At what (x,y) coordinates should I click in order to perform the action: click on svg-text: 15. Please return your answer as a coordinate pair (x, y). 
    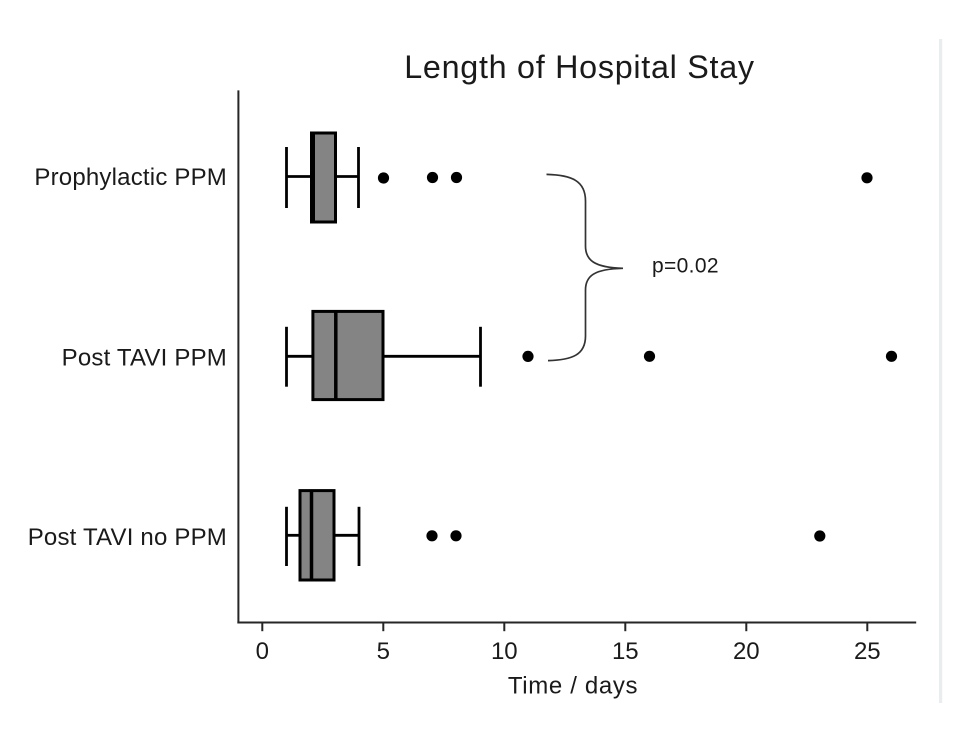
    Looking at the image, I should click on (625, 651).